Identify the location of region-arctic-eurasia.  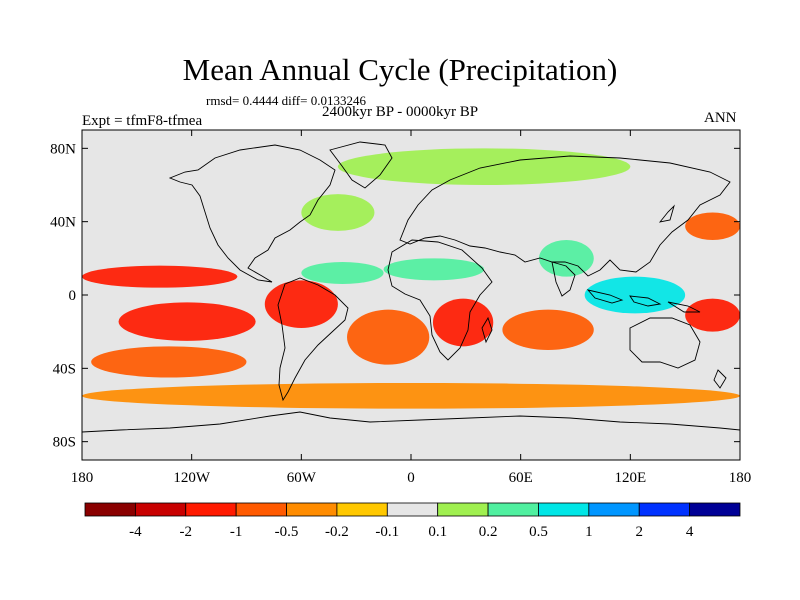
(484, 167).